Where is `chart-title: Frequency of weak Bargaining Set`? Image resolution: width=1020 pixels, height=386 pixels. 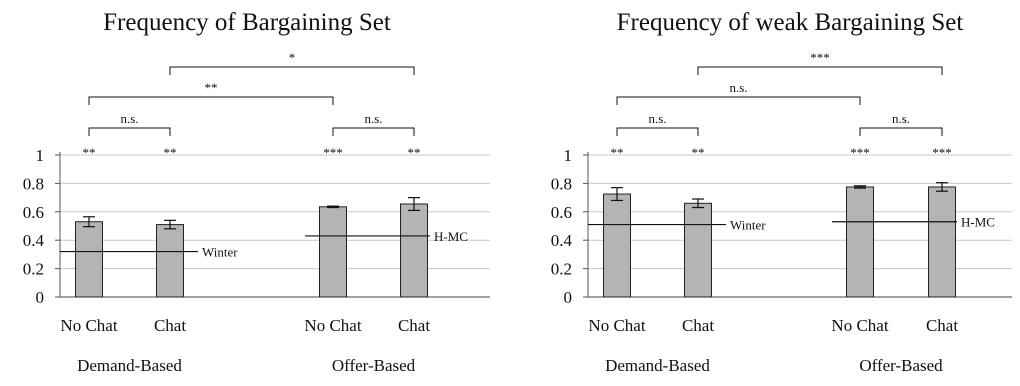
chart-title: Frequency of weak Bargaining Set is located at coordinates (790, 22).